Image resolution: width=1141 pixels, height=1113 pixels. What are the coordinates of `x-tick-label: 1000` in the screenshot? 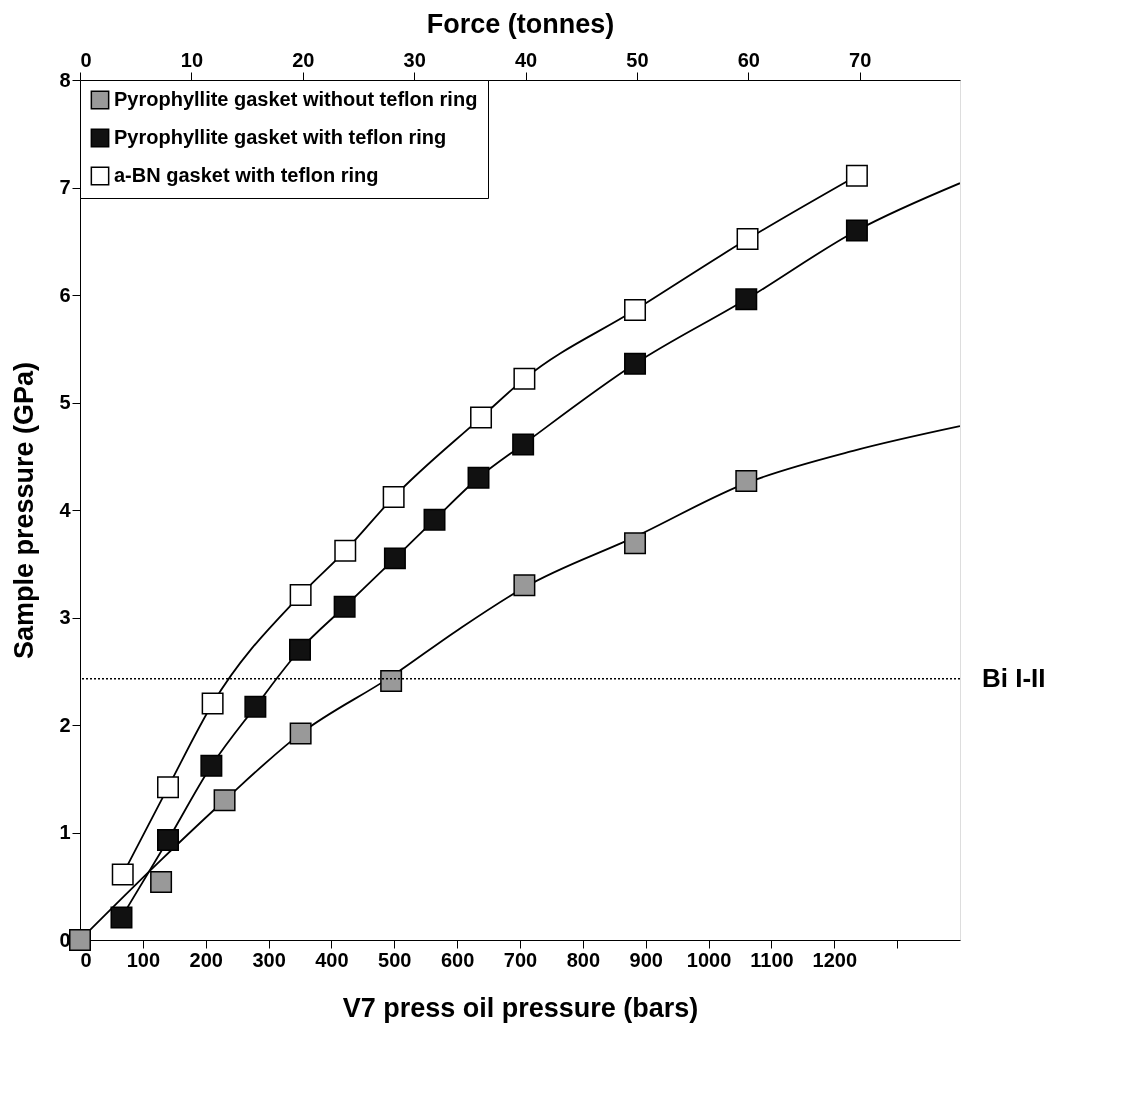 It's located at (709, 959).